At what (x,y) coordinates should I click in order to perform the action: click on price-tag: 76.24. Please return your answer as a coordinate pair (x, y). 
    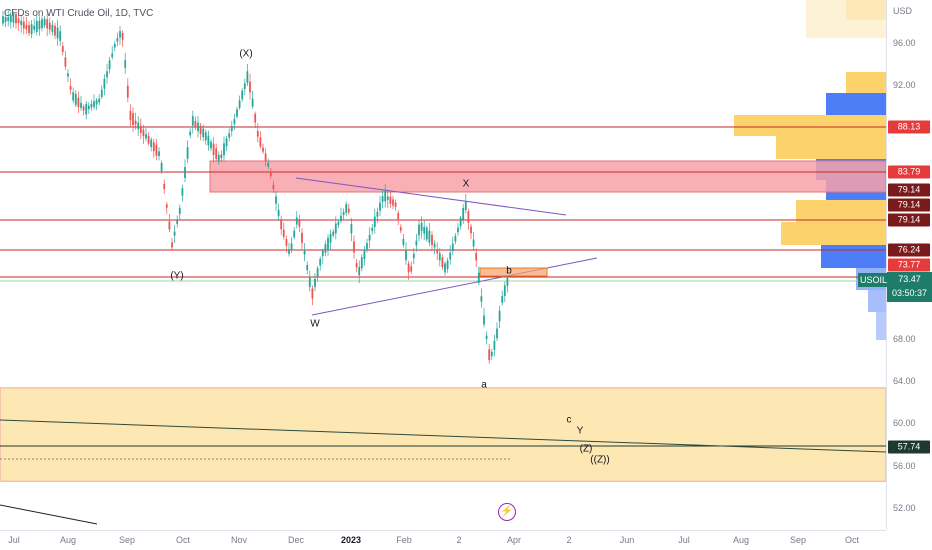
    Looking at the image, I should click on (909, 250).